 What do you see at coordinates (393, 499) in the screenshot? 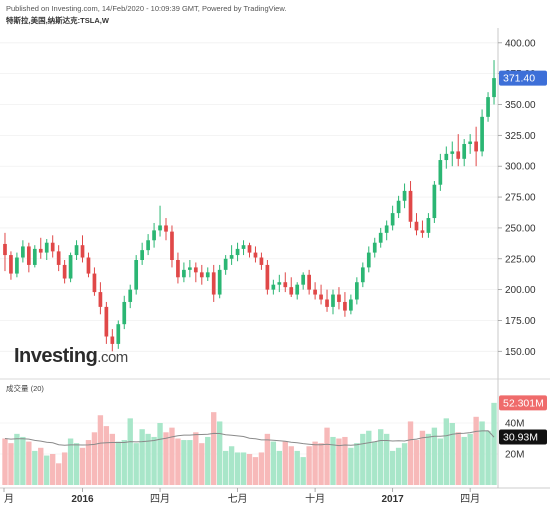
I see `time-tick-label: 2017` at bounding box center [393, 499].